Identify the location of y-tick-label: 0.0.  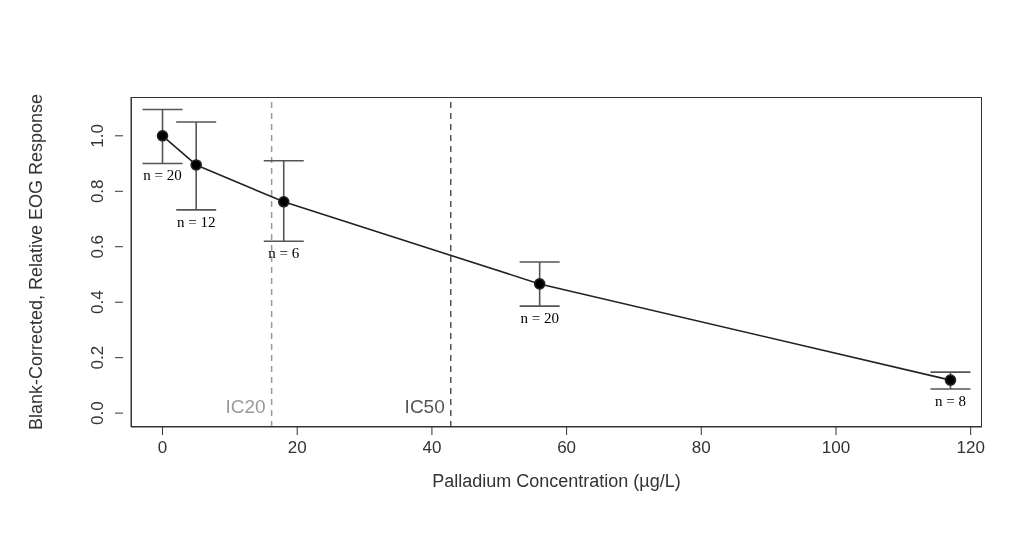
(97, 413).